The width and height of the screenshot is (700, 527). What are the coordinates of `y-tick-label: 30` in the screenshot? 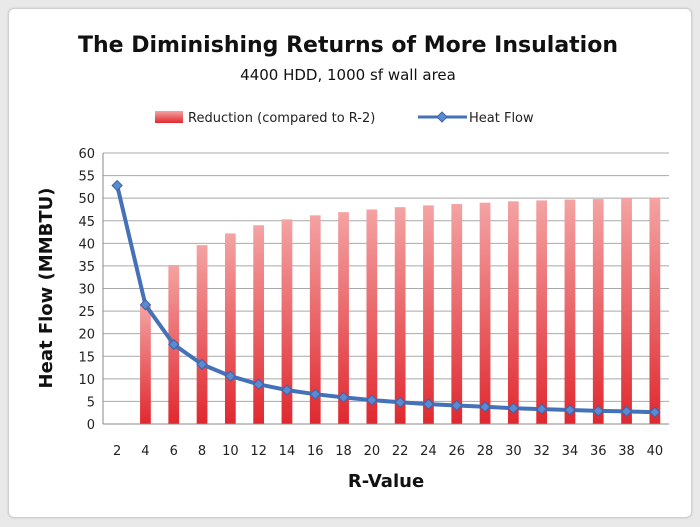 It's located at (86, 290).